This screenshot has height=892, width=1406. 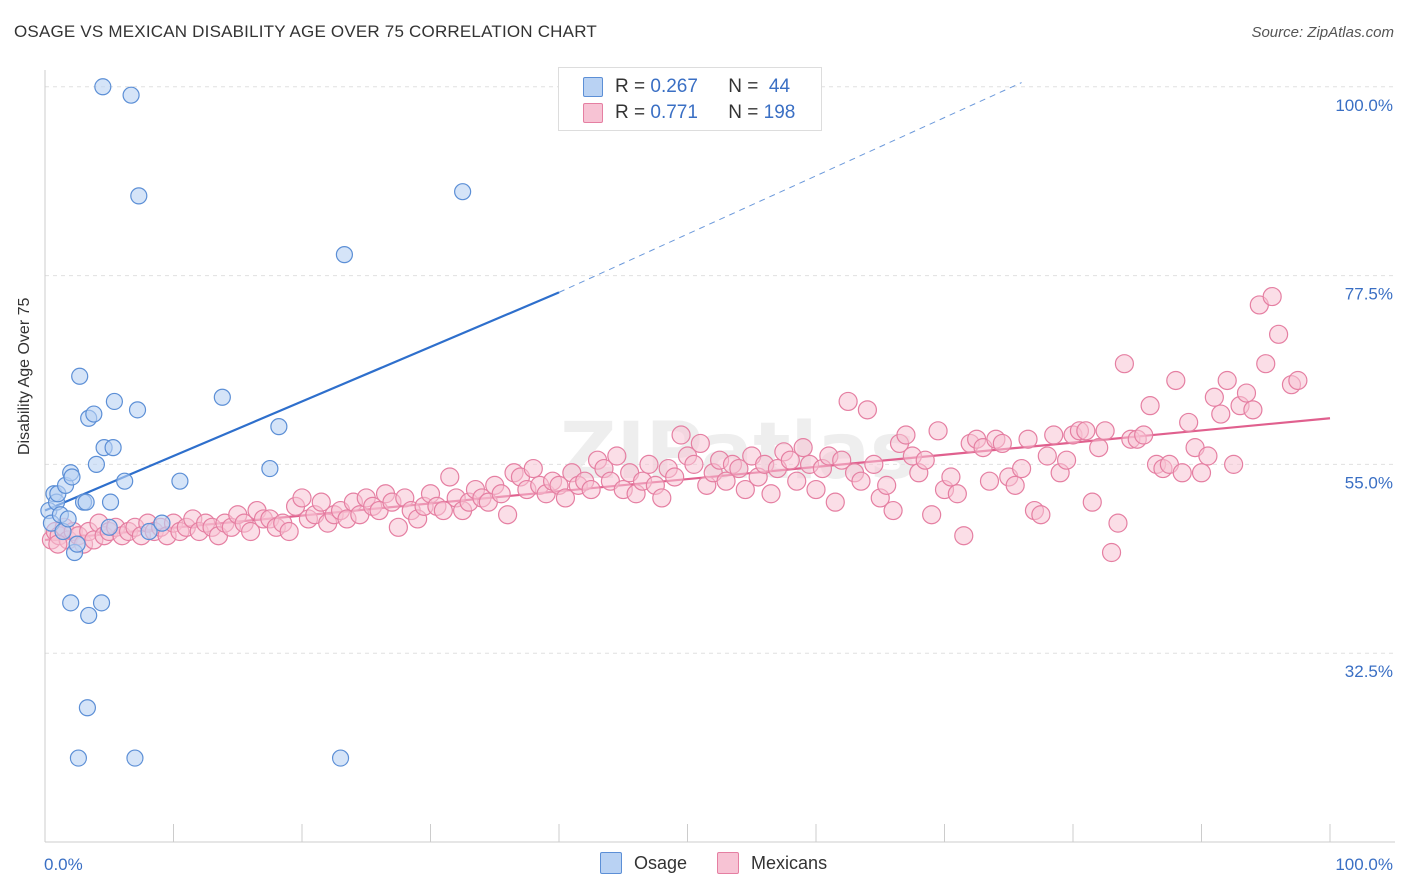 I want to click on osage-legend-swatch, so click(x=611, y=863).